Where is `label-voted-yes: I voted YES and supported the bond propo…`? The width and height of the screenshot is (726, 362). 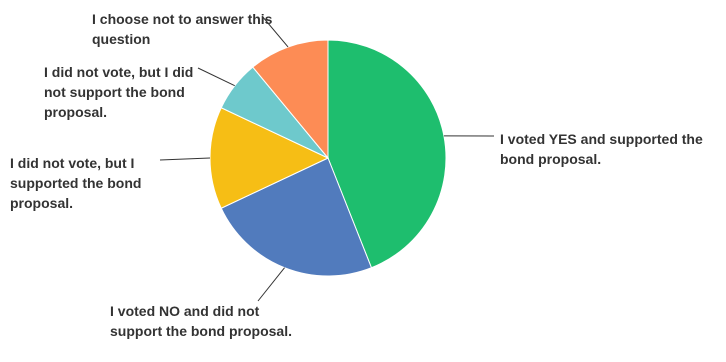
label-voted-yes: I voted YES and supported the bond propo… is located at coordinates (601, 149).